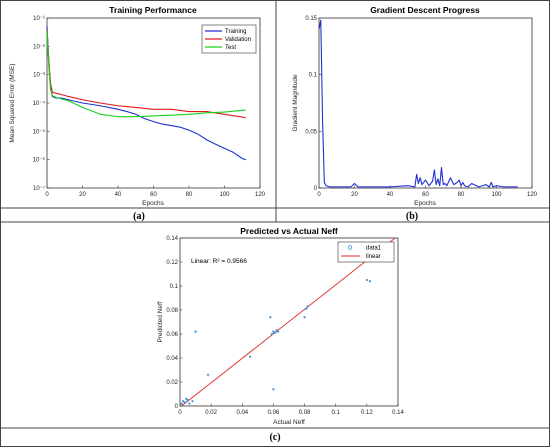 Image resolution: width=550 pixels, height=447 pixels. What do you see at coordinates (289, 231) in the screenshot?
I see `chart-title: Predicted vs Actual Neff` at bounding box center [289, 231].